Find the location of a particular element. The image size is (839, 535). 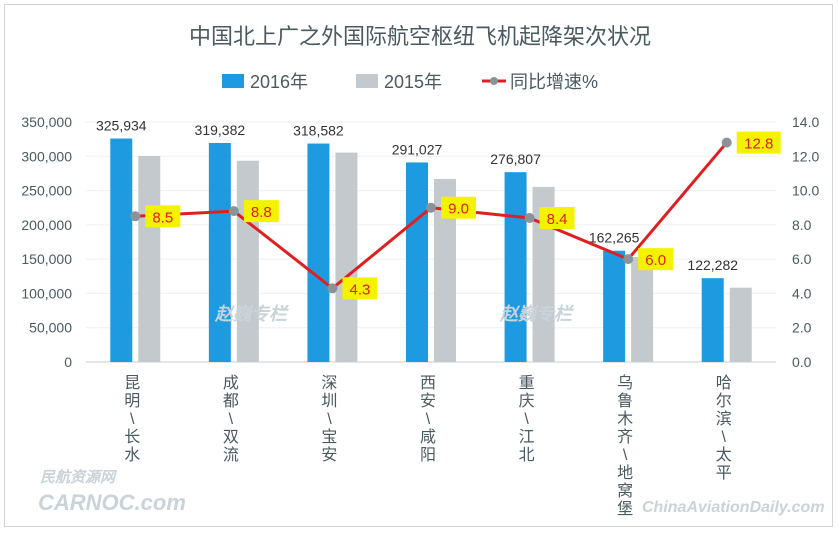

left-tick-label: 0 is located at coordinates (68, 362).